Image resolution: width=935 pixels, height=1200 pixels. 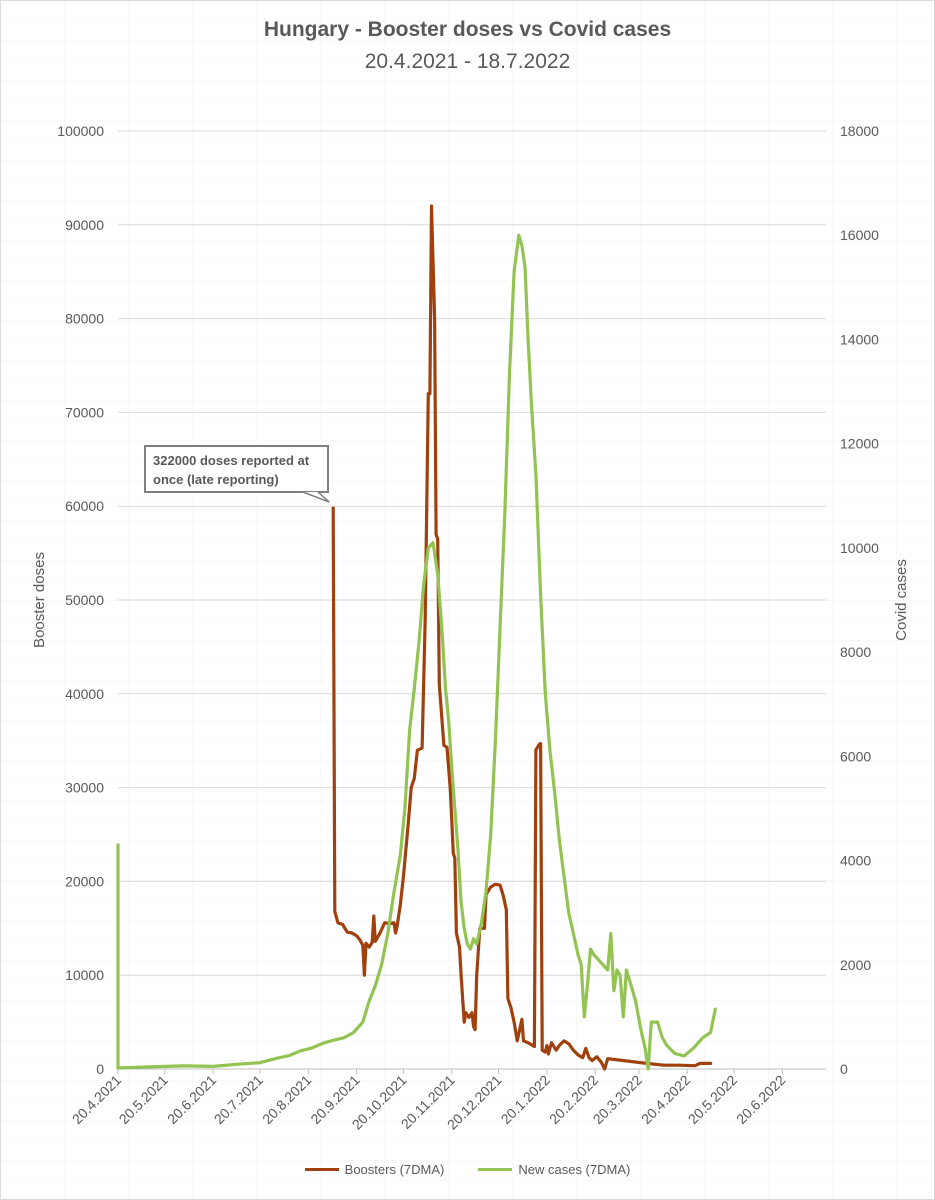 I want to click on x-tick-label: 20.5.2021, so click(x=144, y=1100).